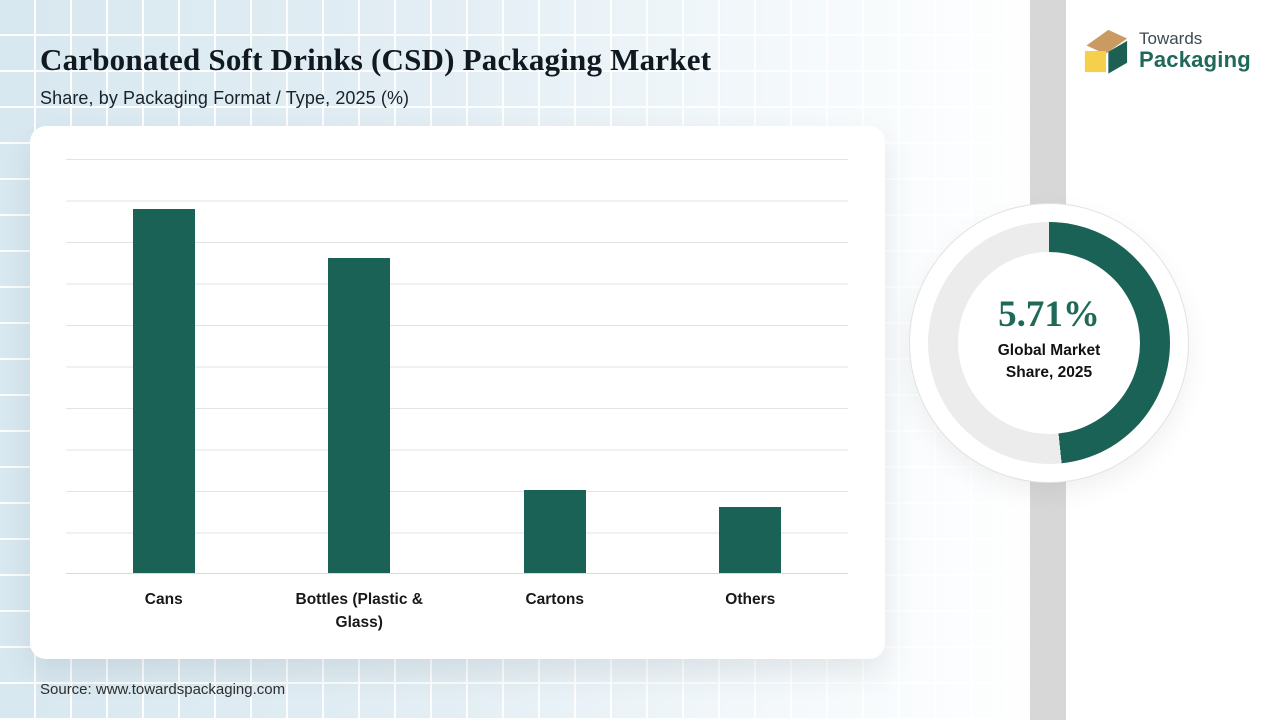  I want to click on bar-cartons, so click(554, 531).